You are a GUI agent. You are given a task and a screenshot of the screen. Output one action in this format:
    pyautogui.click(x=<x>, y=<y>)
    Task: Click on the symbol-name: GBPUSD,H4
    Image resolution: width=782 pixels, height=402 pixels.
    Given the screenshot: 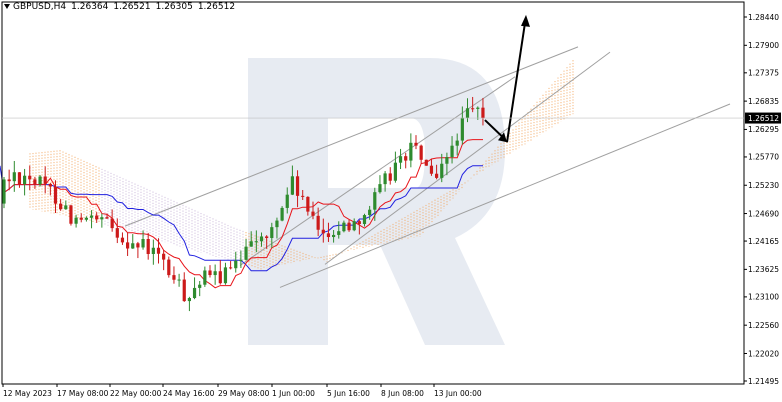 What is the action you would take?
    pyautogui.click(x=40, y=7)
    